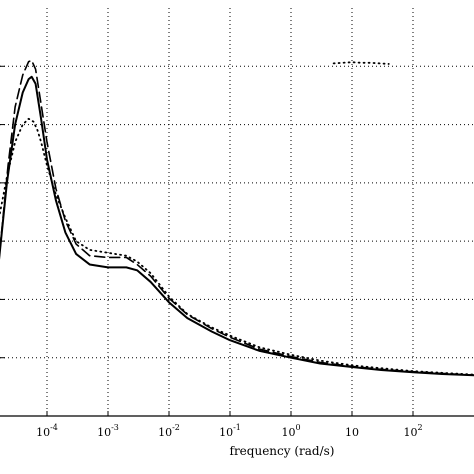  I want to click on x-tick-label-6: 10, so click(352, 432).